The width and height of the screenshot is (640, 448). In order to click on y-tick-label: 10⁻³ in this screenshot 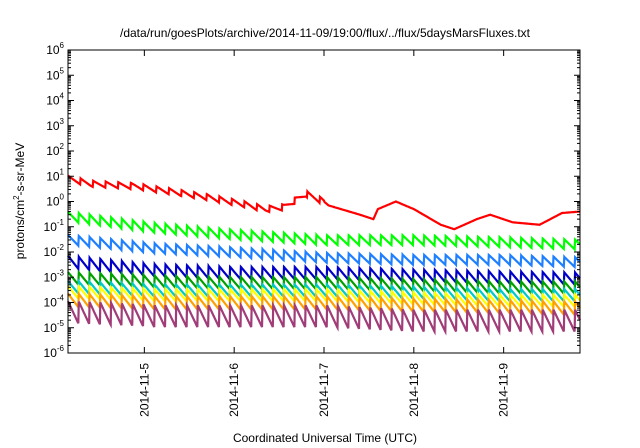, I will do `click(54, 276)`.